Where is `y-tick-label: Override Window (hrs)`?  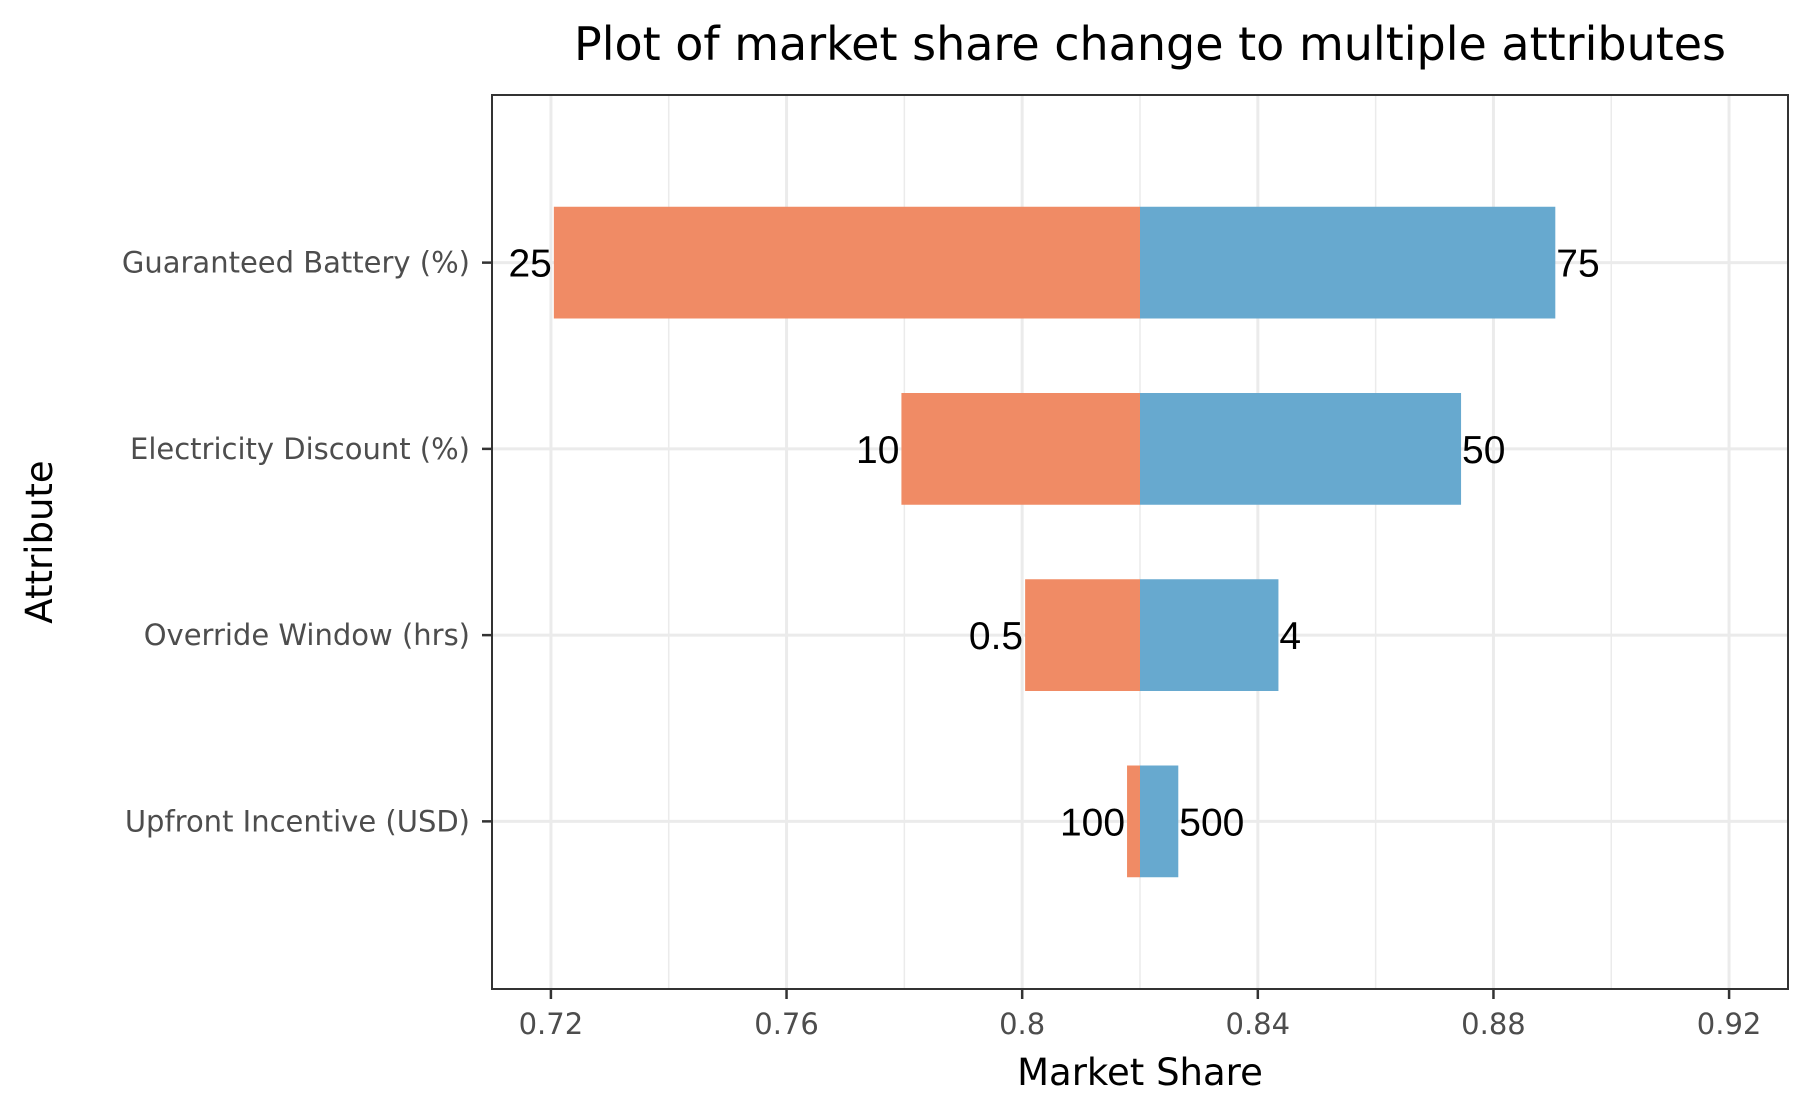
y-tick-label: Override Window (hrs) is located at coordinates (307, 635).